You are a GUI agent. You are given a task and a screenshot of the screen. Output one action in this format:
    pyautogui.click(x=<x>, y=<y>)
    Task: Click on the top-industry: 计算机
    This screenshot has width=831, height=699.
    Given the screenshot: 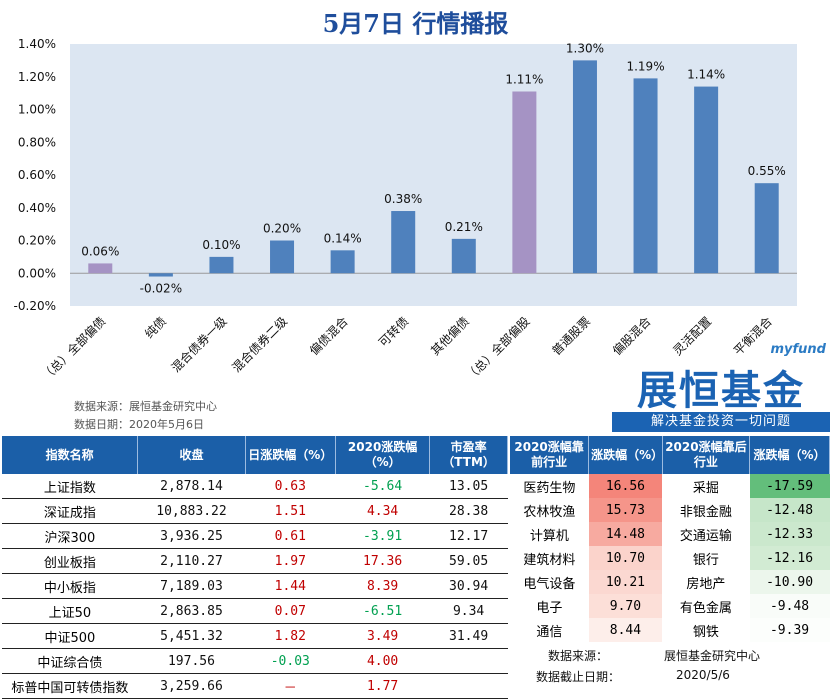 What is the action you would take?
    pyautogui.click(x=549, y=536)
    